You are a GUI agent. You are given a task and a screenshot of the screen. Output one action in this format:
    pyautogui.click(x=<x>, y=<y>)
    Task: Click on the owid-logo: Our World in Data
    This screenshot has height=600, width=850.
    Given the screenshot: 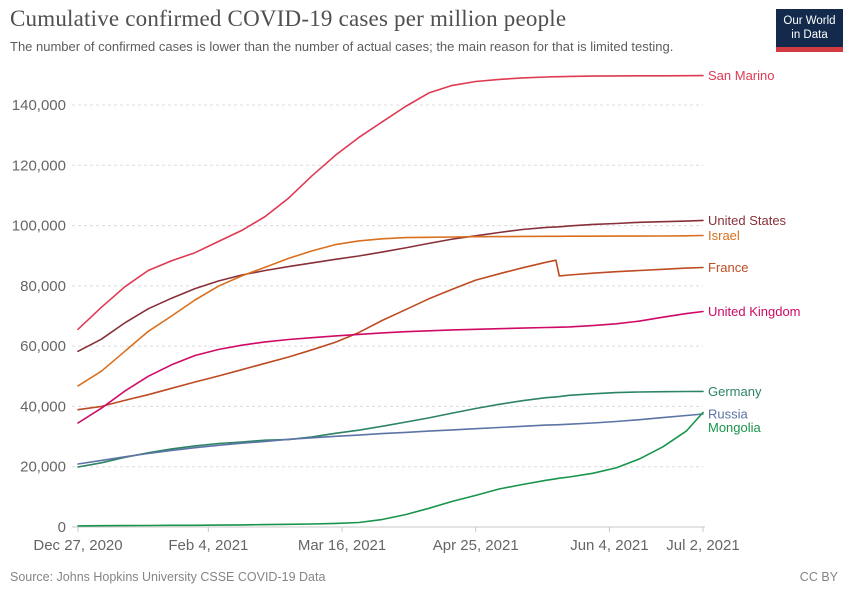 What is the action you would take?
    pyautogui.click(x=809, y=30)
    